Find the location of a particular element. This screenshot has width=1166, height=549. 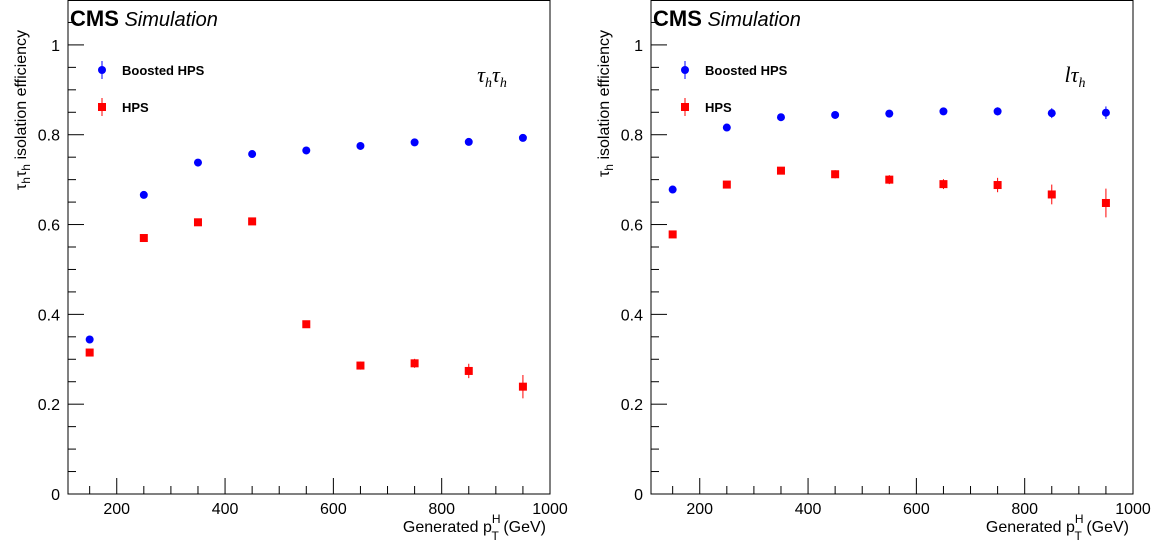

y-axis-title-tau2: τ is located at coordinates (21, 173).